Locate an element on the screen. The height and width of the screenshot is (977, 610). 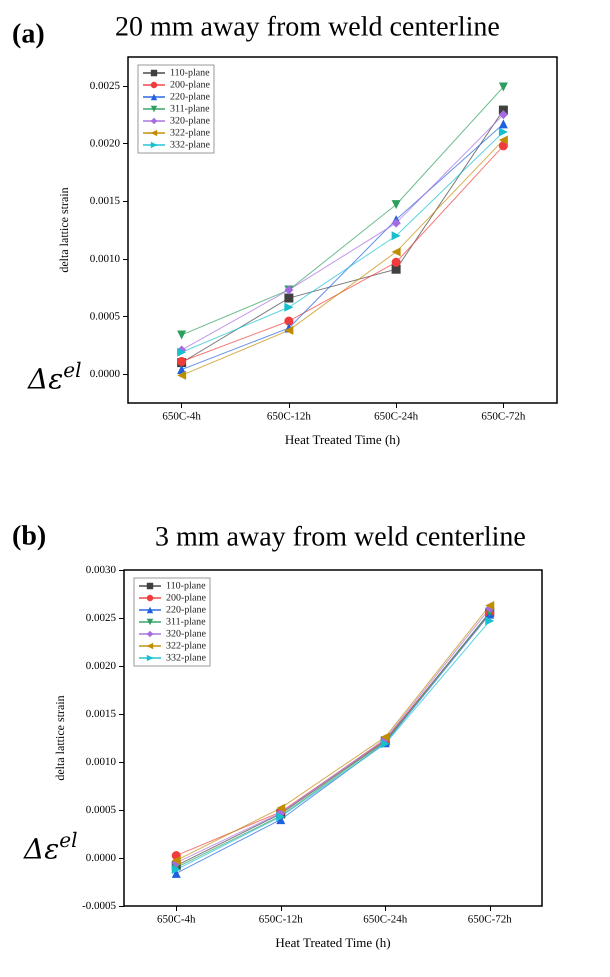
y-tick-label: -0.0005 is located at coordinates (99, 906).